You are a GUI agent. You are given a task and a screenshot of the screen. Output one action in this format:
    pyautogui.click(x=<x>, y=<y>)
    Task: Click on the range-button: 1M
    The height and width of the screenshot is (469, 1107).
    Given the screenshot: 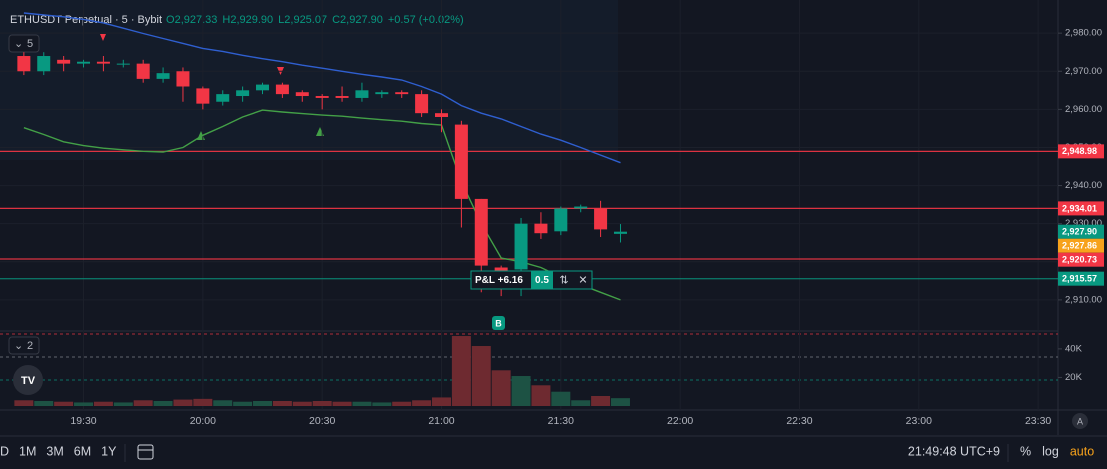 What is the action you would take?
    pyautogui.click(x=27, y=451)
    